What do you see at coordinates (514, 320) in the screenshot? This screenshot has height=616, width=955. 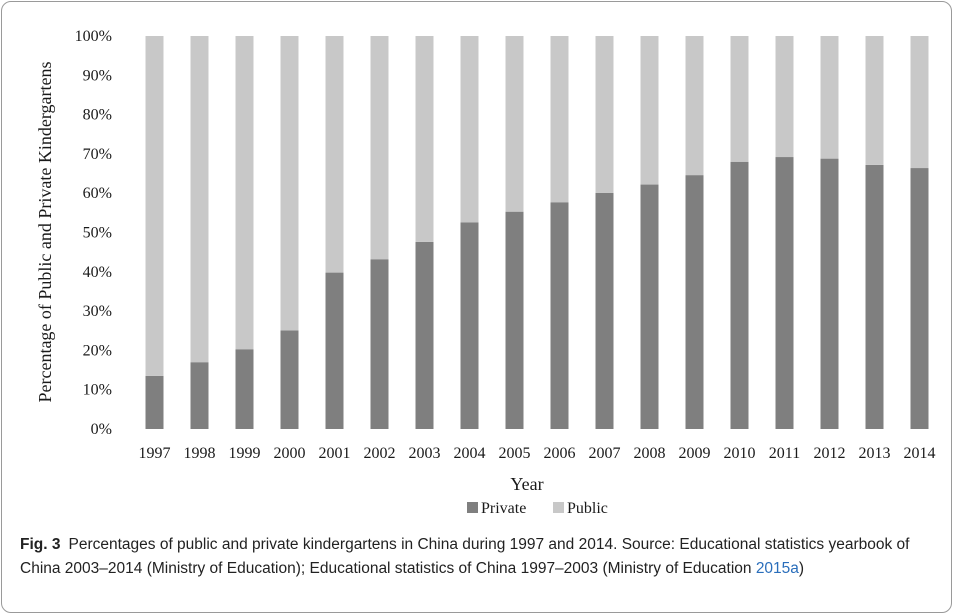 I see `bar-private-2005` at bounding box center [514, 320].